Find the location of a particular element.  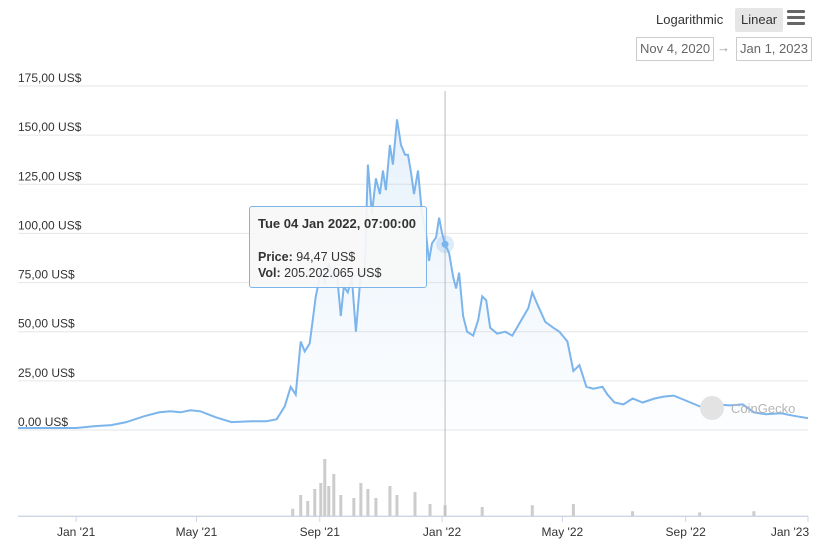

hamburger-menu-icon is located at coordinates (796, 18).